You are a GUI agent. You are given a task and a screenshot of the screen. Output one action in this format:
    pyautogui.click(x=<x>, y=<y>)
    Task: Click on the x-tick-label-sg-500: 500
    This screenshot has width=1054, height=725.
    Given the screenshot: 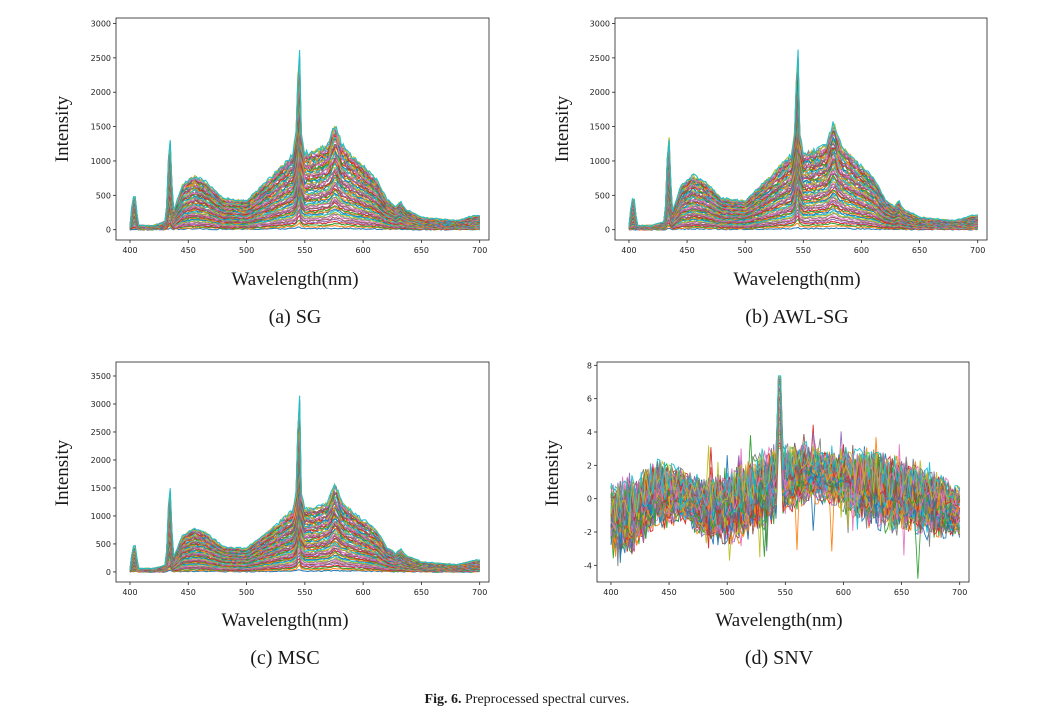 What is the action you would take?
    pyautogui.click(x=246, y=250)
    